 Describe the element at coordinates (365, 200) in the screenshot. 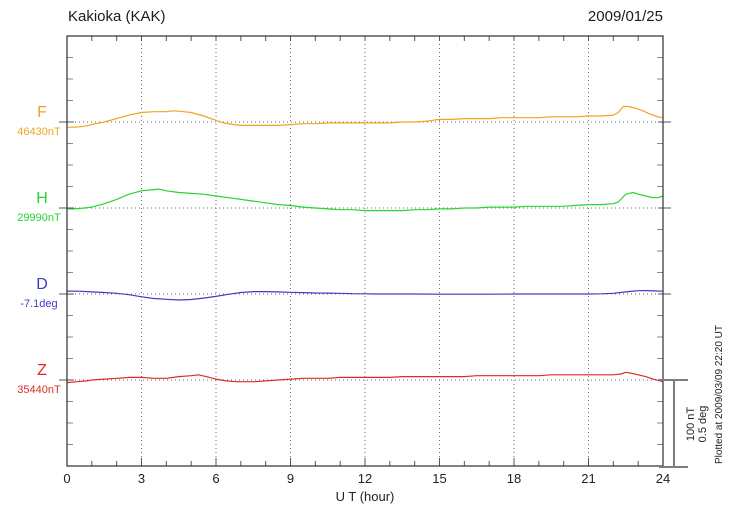

I see `curve-H` at that location.